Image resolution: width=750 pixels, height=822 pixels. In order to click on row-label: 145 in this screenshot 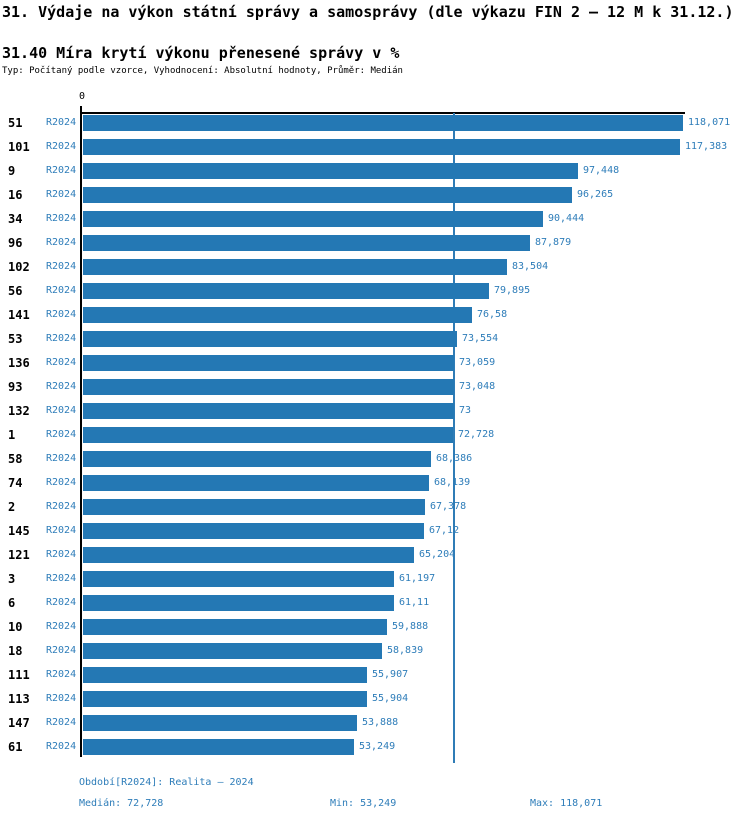, I will do `click(19, 531)`.